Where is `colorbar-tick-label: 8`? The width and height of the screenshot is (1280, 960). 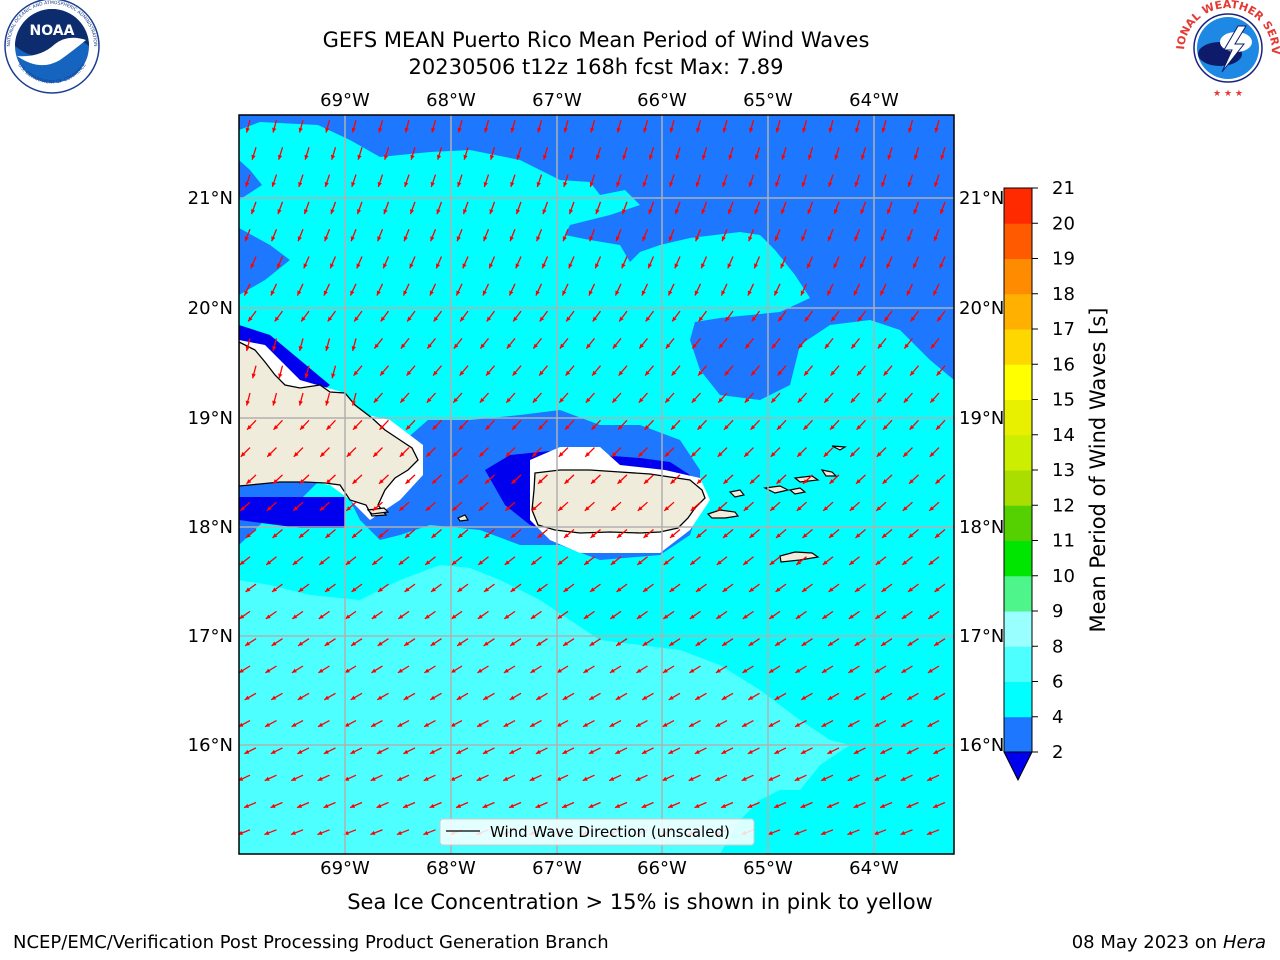
colorbar-tick-label: 8 is located at coordinates (1057, 646).